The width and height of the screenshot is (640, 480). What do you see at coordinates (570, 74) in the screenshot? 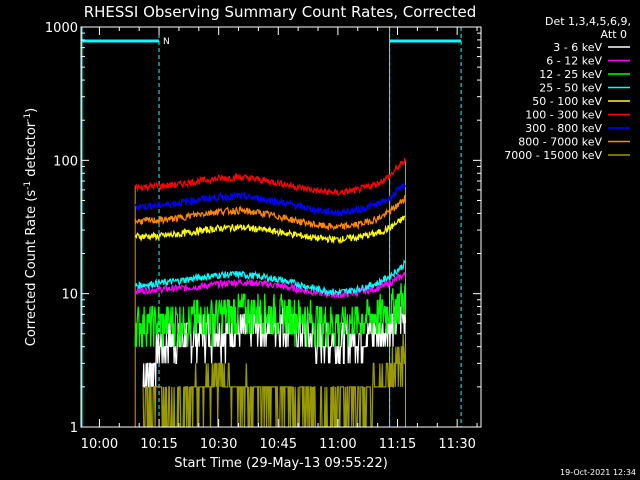
I see `legend-label-2: 12 - 25 keV` at bounding box center [570, 74].